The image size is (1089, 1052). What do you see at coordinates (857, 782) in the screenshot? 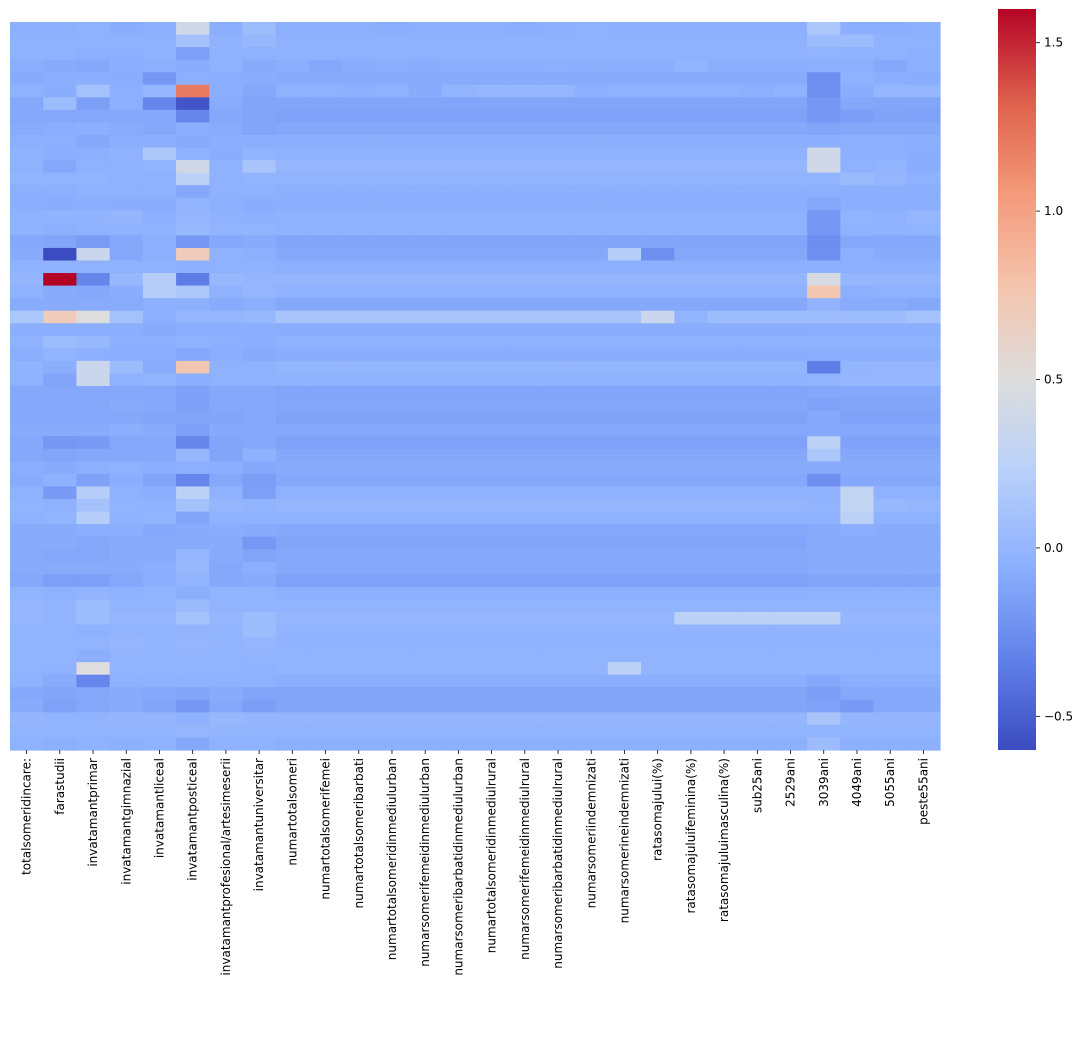
I see `x-tick-label: 4049ani` at bounding box center [857, 782].